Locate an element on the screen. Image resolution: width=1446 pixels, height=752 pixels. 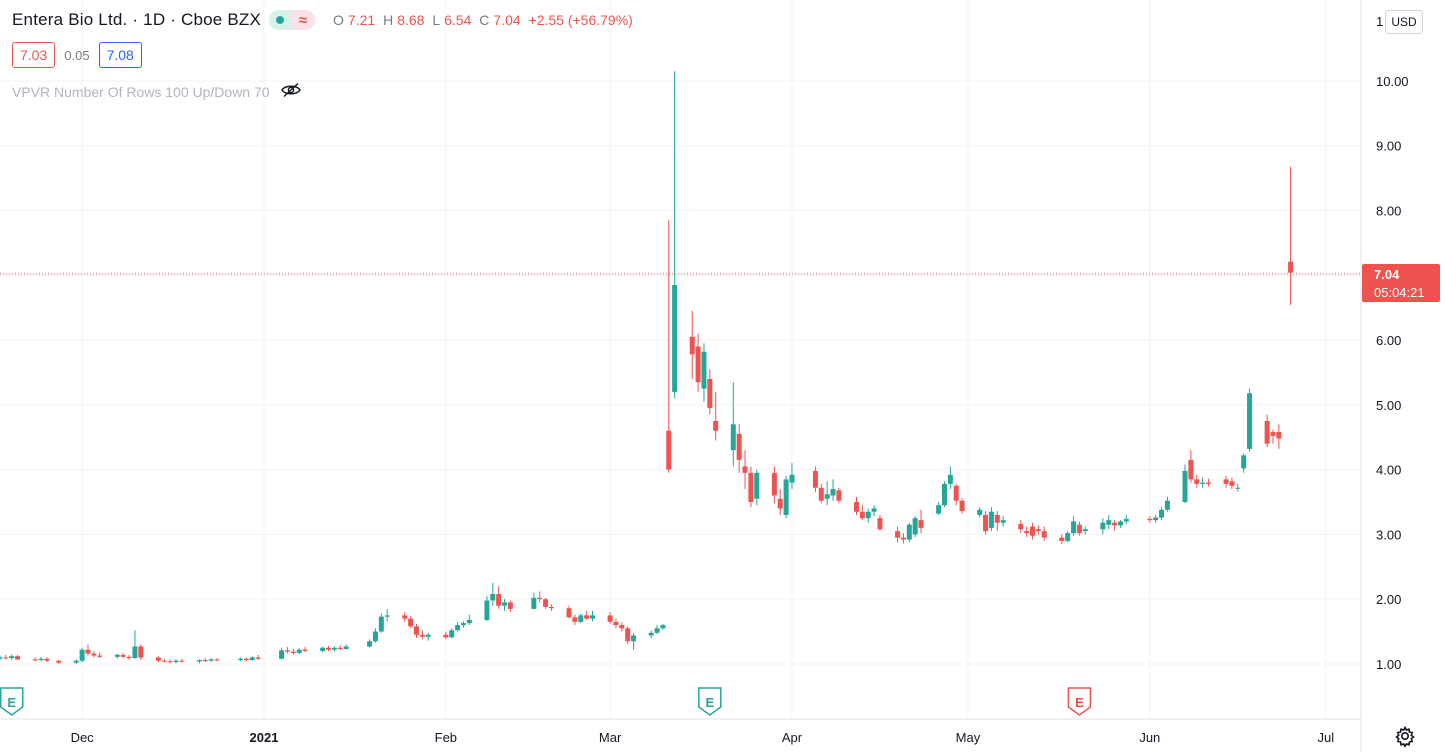
price-tick-label: 8.00 is located at coordinates (1388, 211).